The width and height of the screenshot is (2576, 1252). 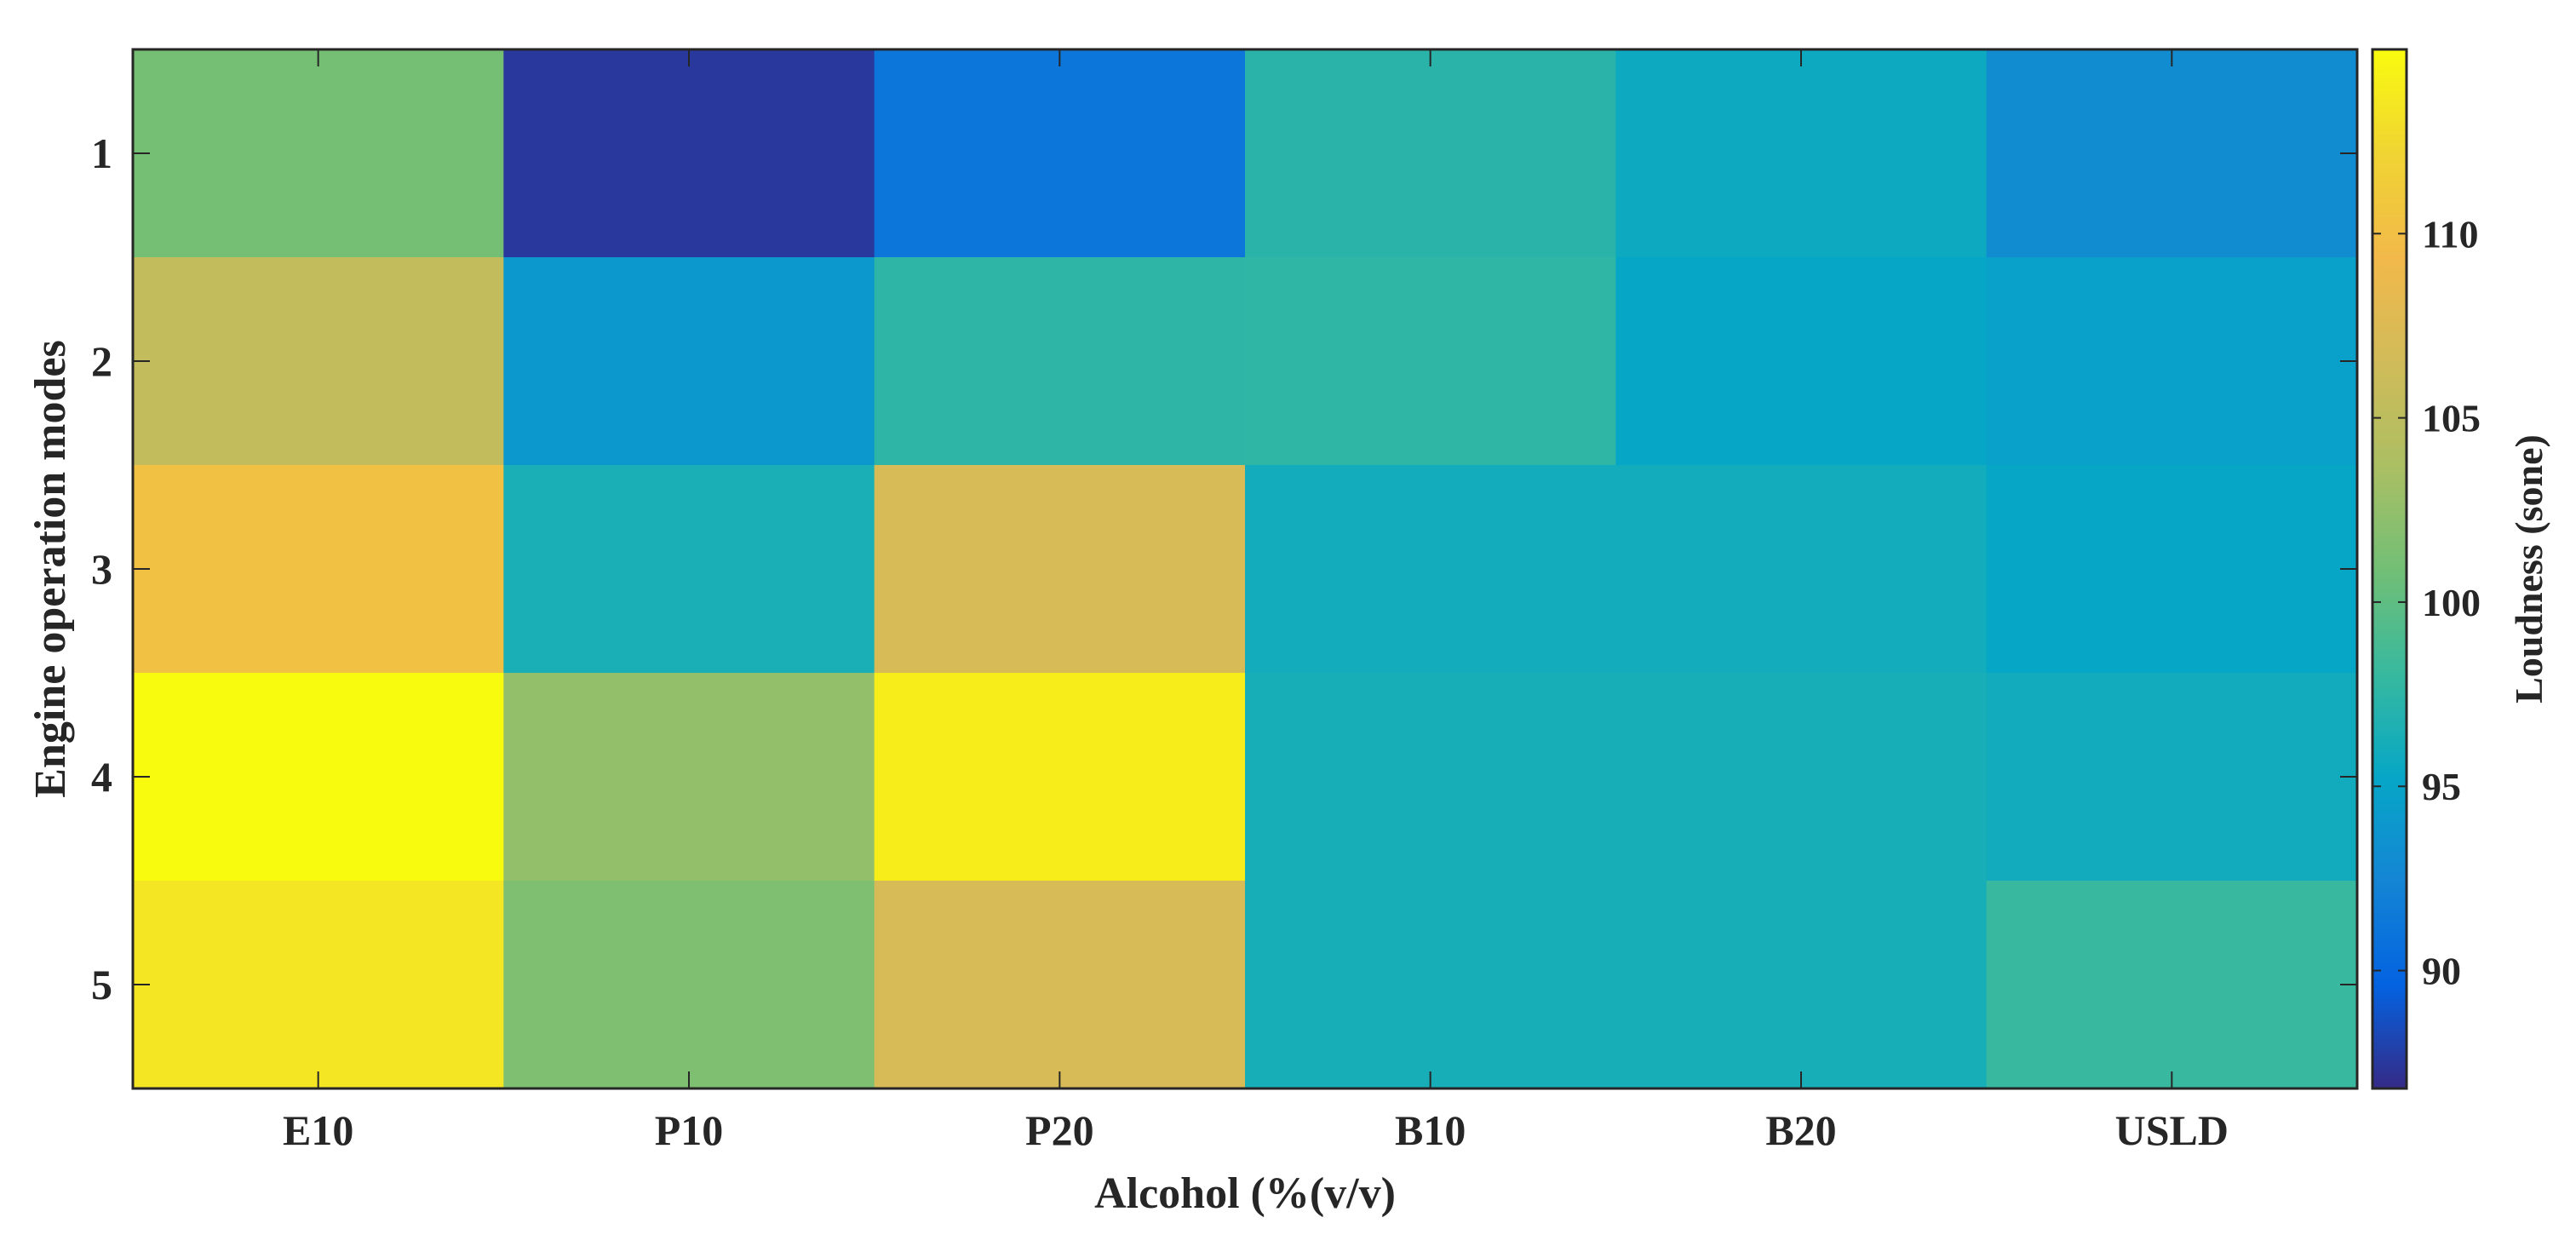 What do you see at coordinates (689, 153) in the screenshot?
I see `heatmap-cell-1-P10` at bounding box center [689, 153].